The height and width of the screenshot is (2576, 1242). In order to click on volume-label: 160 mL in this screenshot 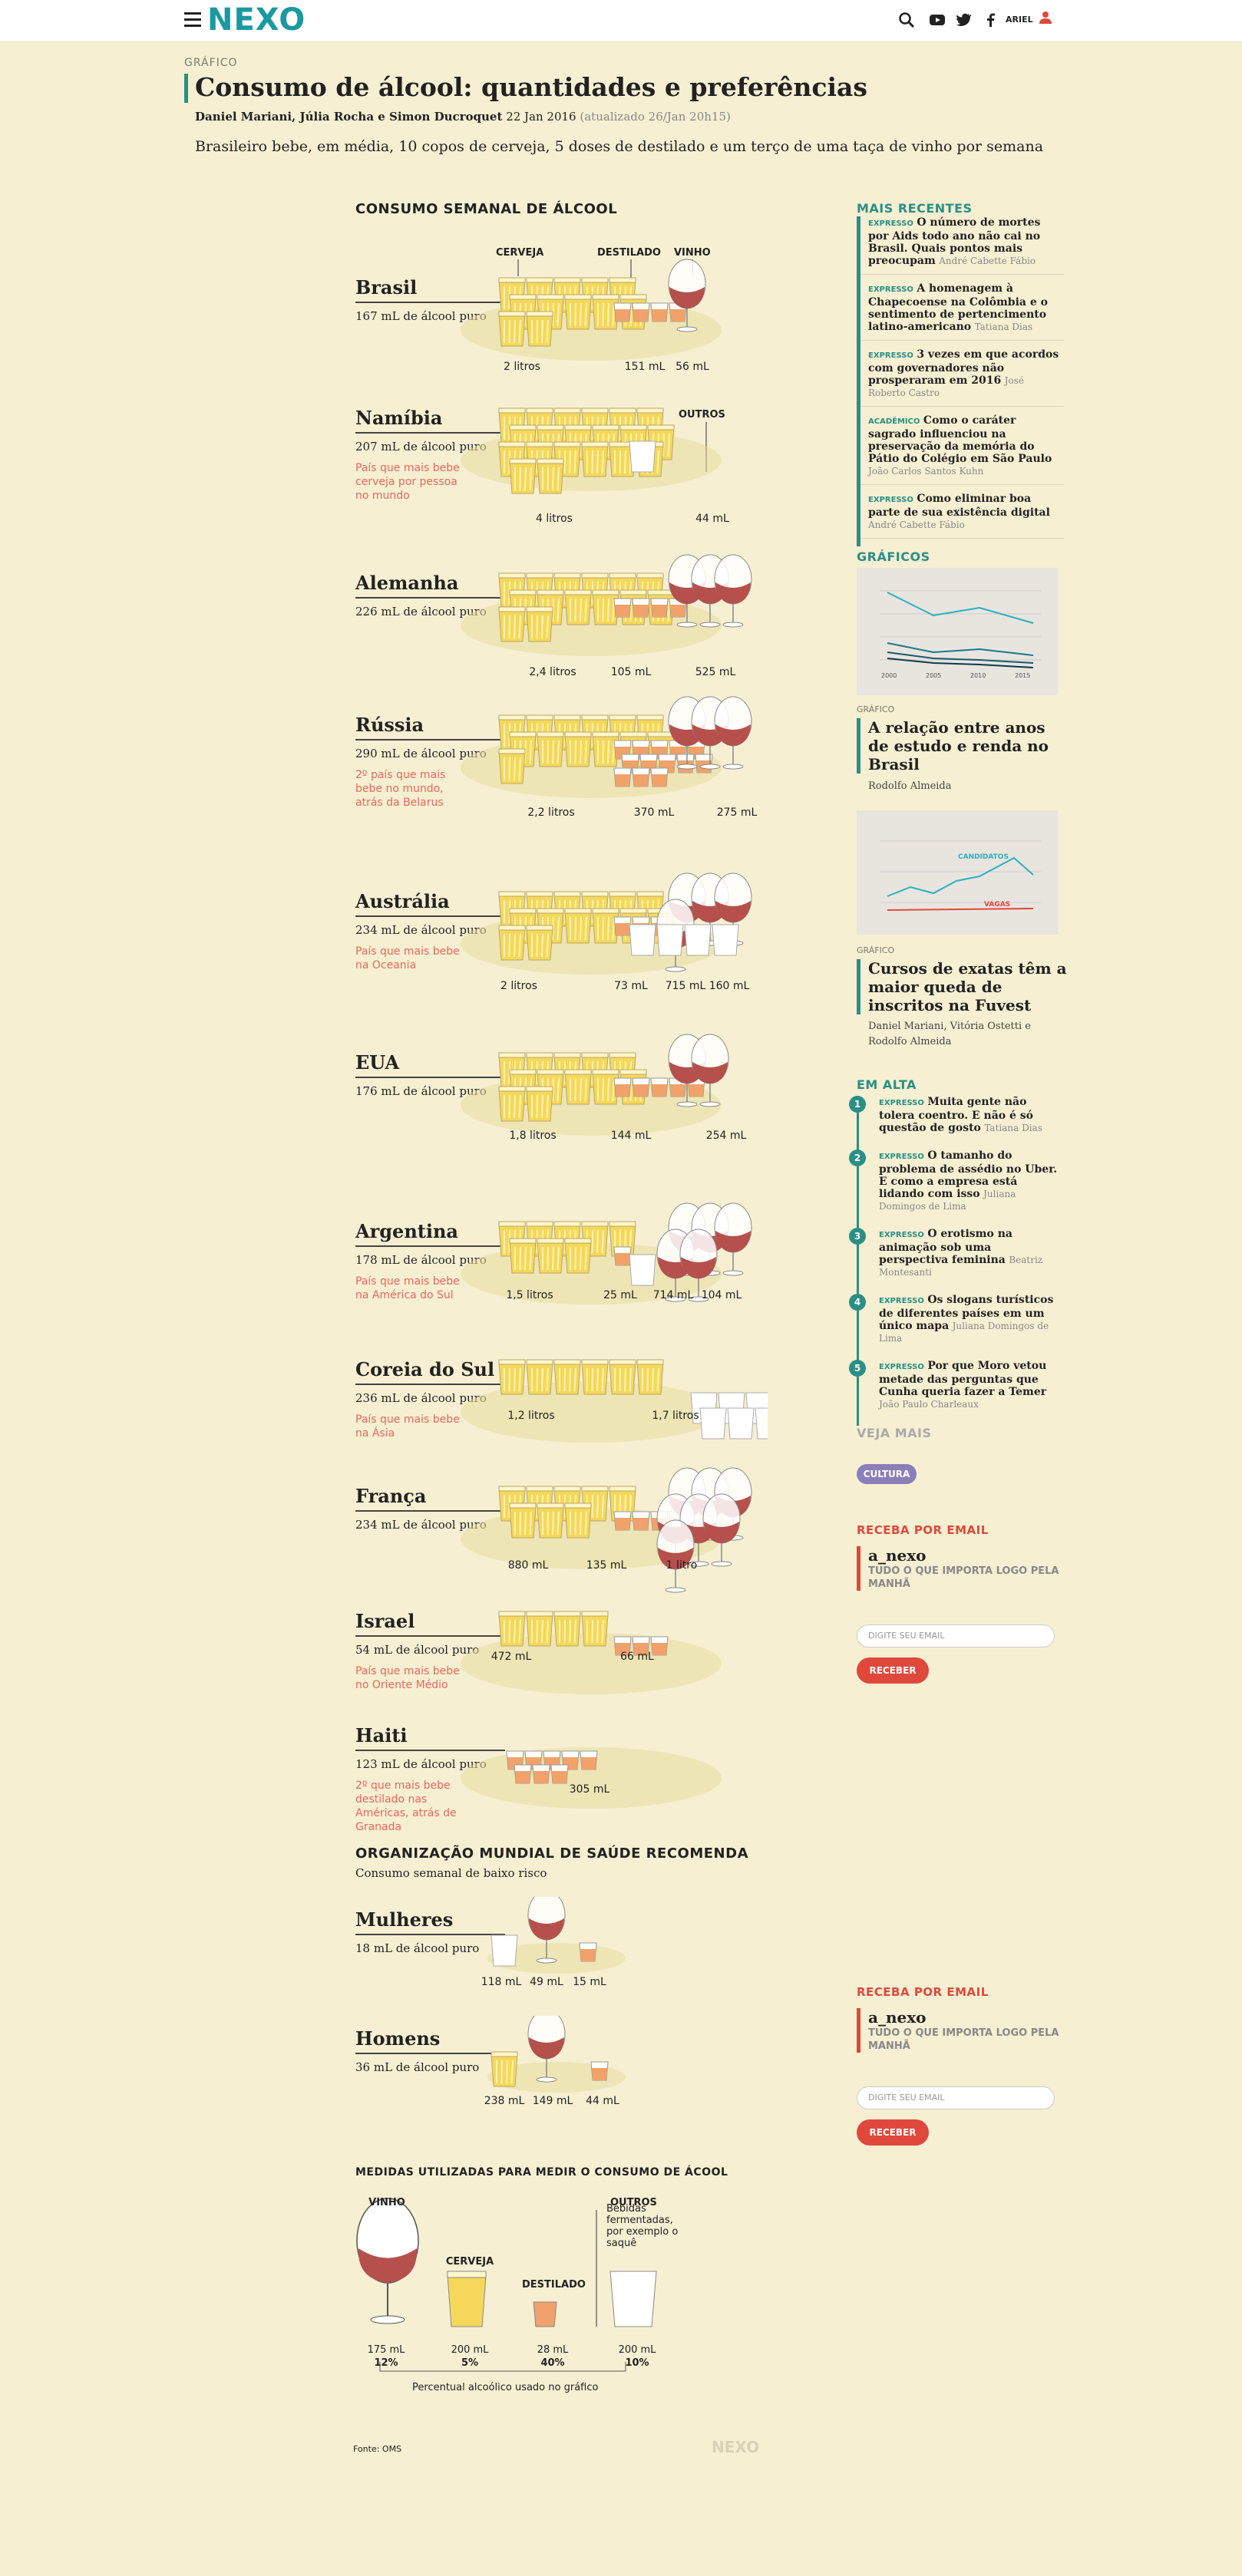, I will do `click(729, 986)`.